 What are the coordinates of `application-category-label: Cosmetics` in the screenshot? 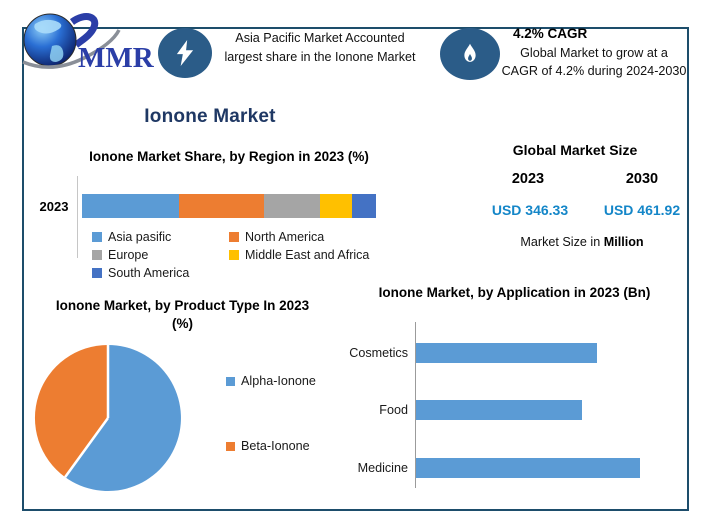 It's located at (378, 352).